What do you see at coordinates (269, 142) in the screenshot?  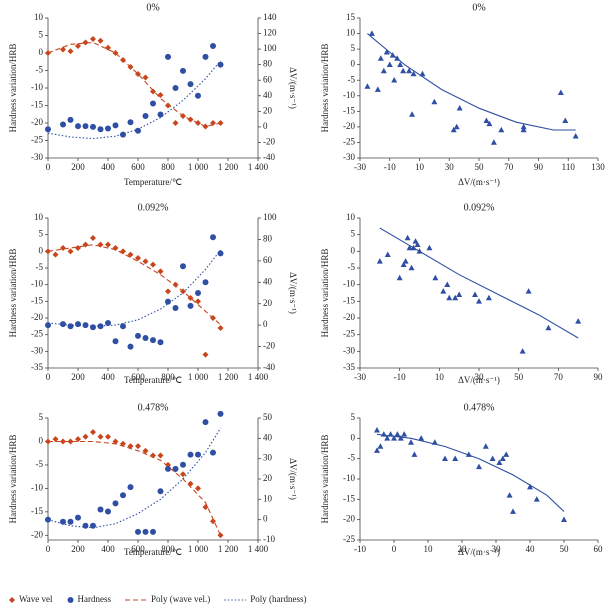 I see `y2-tick-label: -20` at bounding box center [269, 142].